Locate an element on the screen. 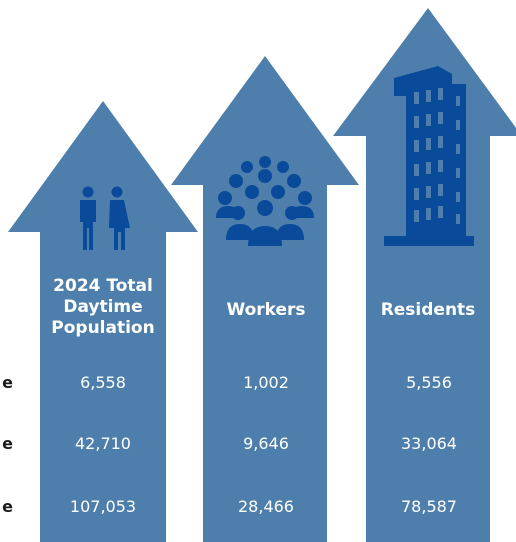 The height and width of the screenshot is (542, 516). building-icon is located at coordinates (429, 156).